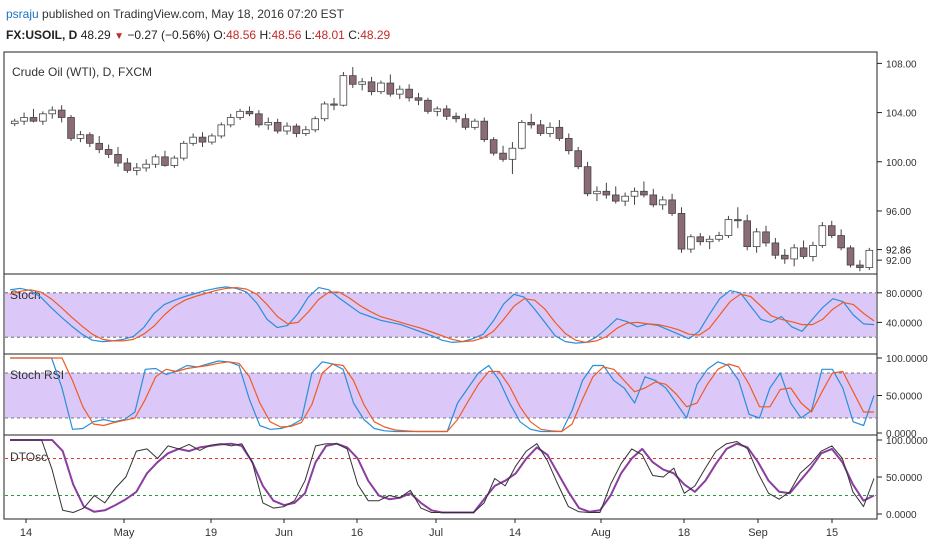 The width and height of the screenshot is (932, 550). I want to click on last-price: 48.29, so click(95, 35).